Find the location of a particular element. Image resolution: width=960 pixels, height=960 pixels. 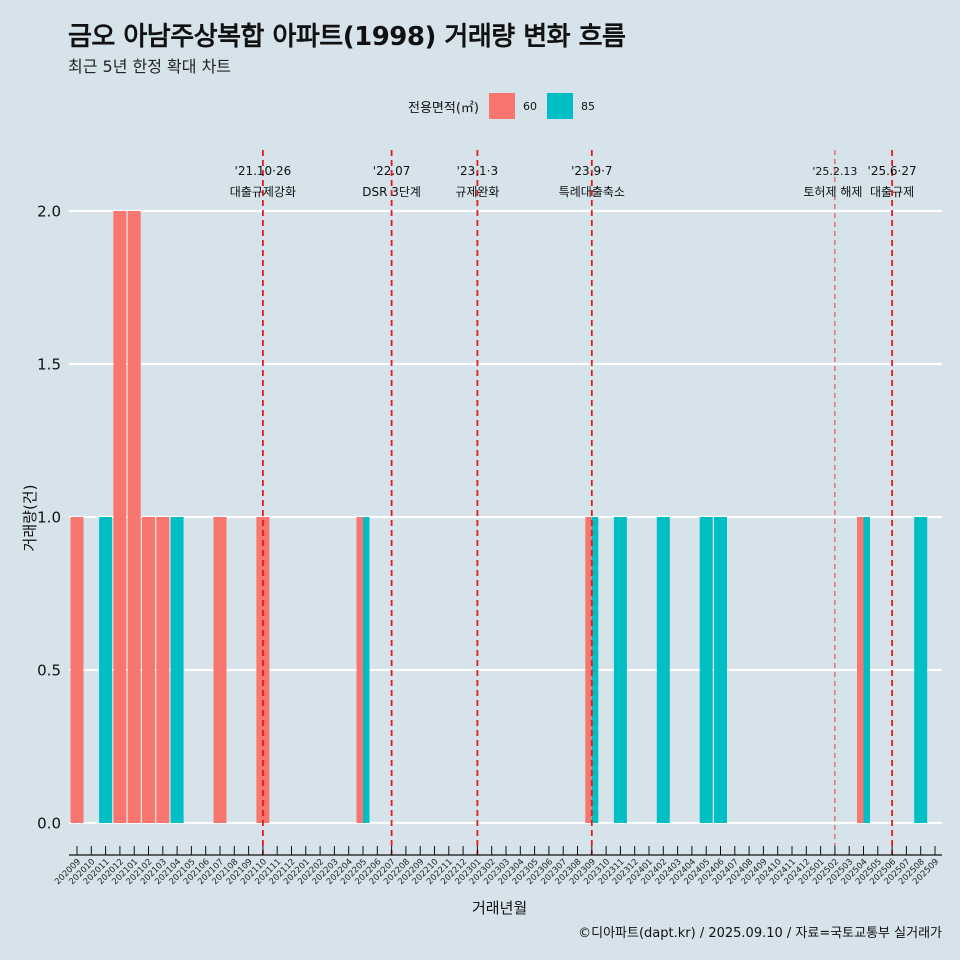

annotation-date: '23.9·7 is located at coordinates (591, 171).